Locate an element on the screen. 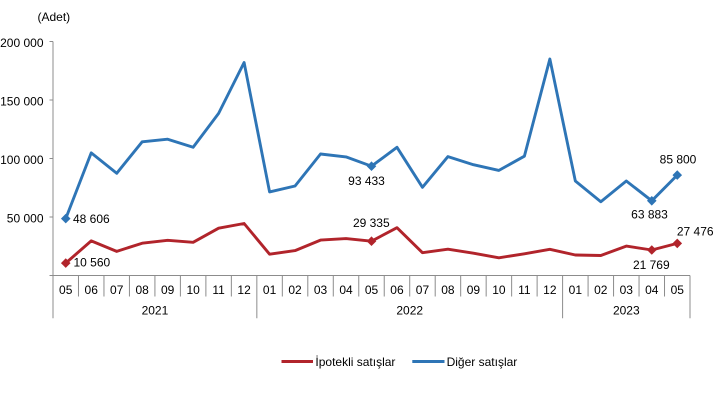  svg-text: 2023 is located at coordinates (626, 310).